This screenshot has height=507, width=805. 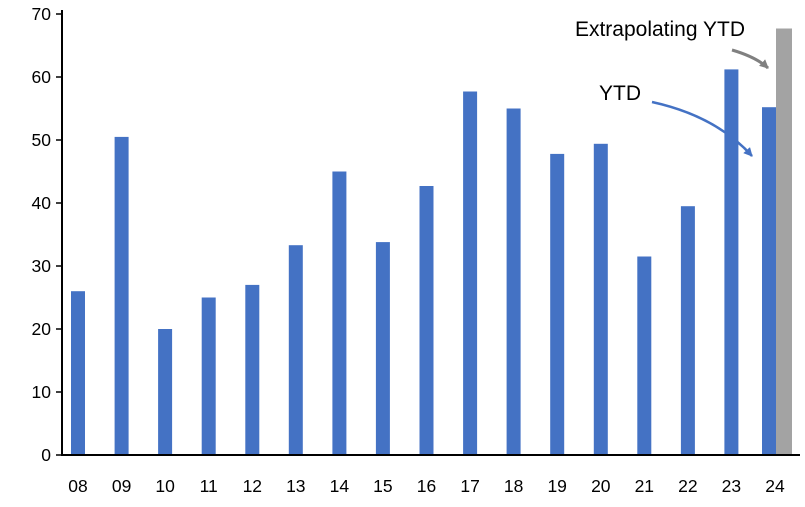 I want to click on y-tick-label-70: 70, so click(x=42, y=14).